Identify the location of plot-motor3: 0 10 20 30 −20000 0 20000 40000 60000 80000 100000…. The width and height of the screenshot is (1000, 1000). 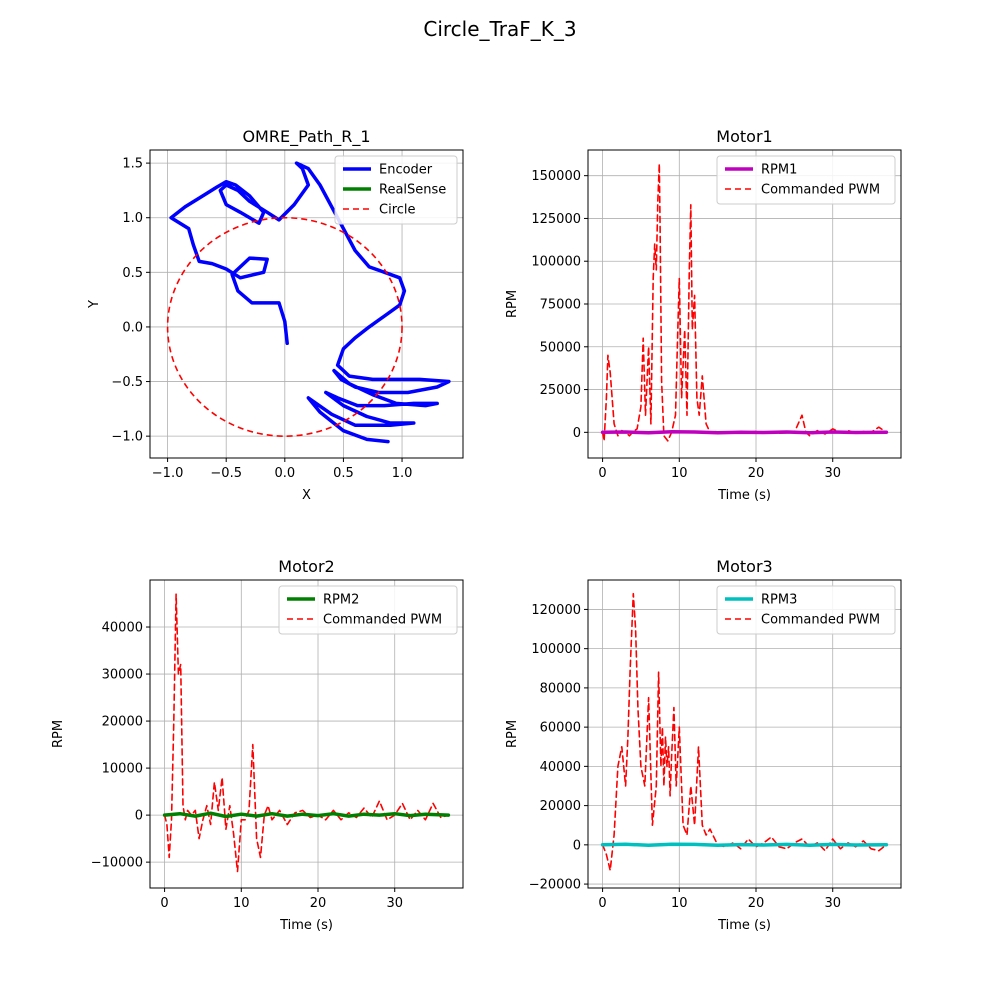
(703, 745).